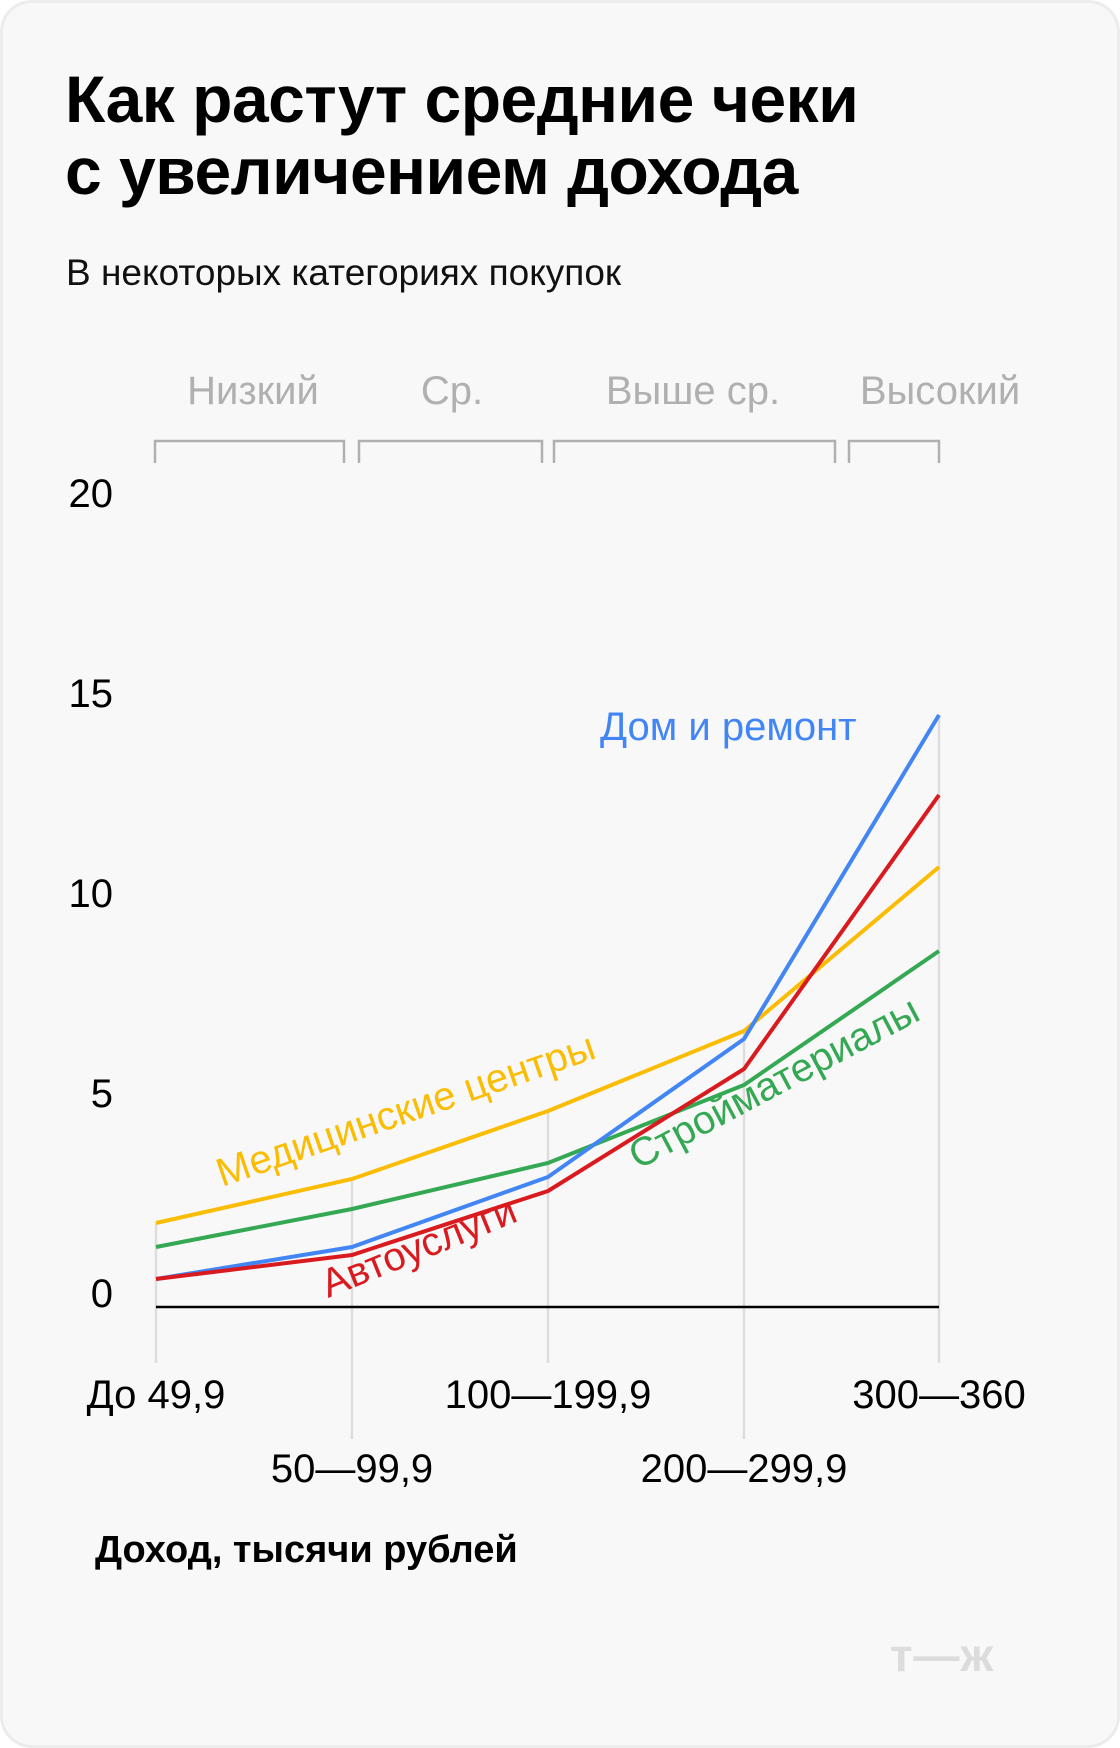  What do you see at coordinates (102, 1094) in the screenshot?
I see `y-tick-label: 5` at bounding box center [102, 1094].